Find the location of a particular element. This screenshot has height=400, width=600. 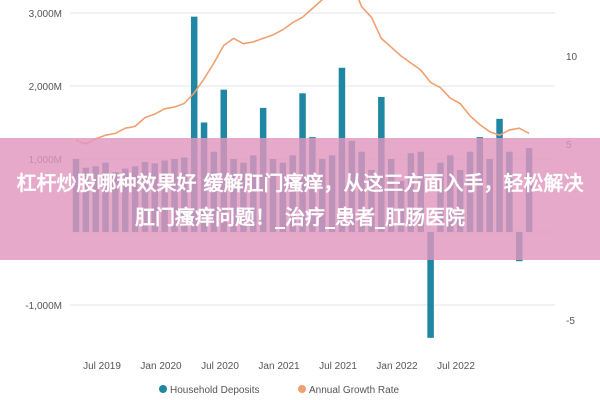

x-axis-tick-label: Jul 2020 is located at coordinates (220, 366).